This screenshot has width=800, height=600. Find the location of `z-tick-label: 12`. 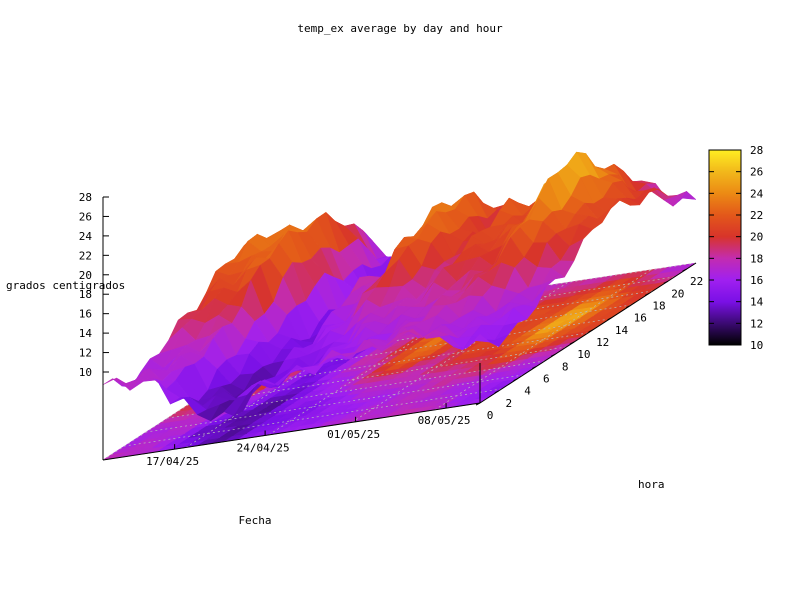

z-tick-label: 12 is located at coordinates (85, 353).